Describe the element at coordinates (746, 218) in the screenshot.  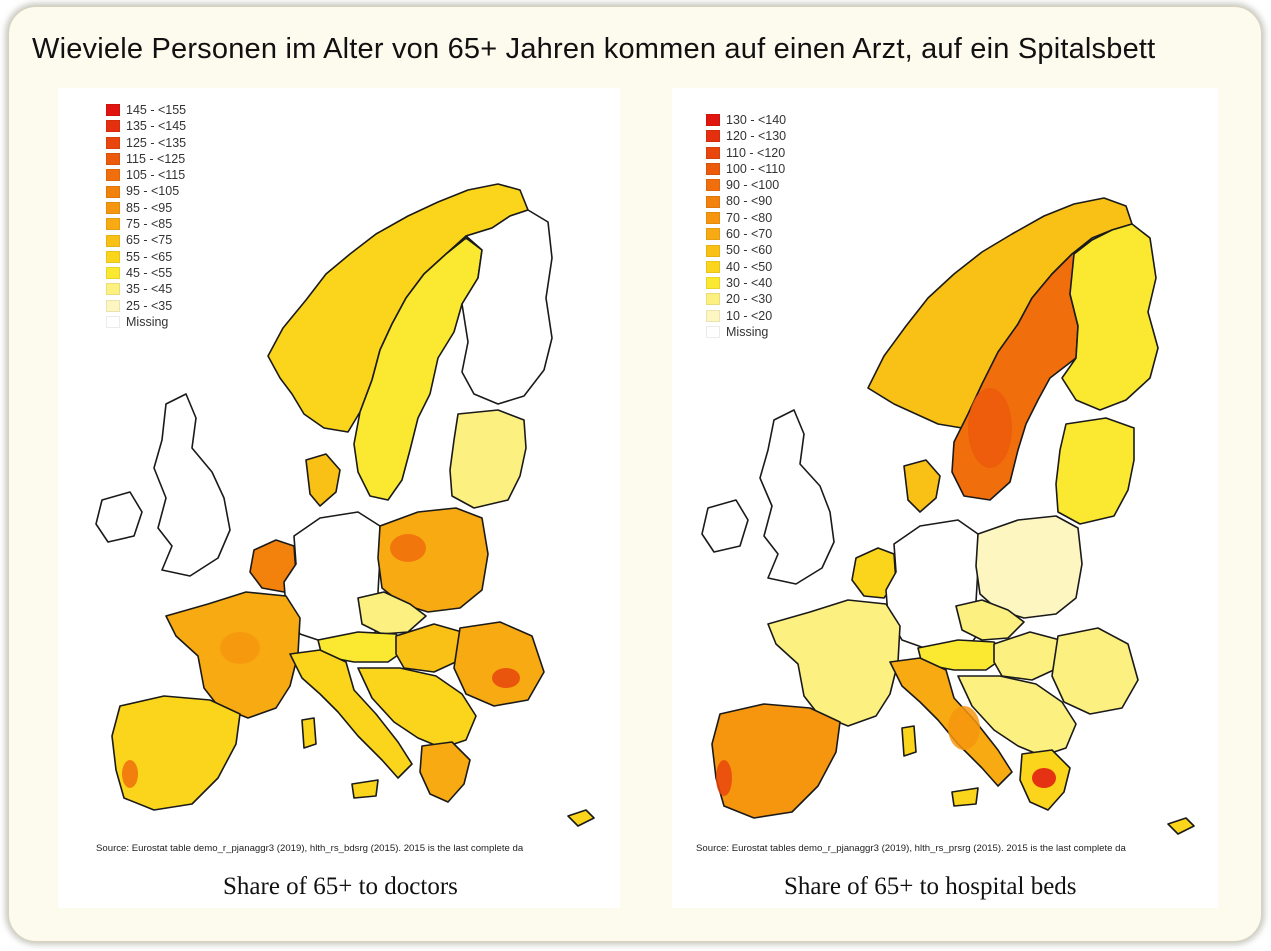
I see `legend-item: 70 - <80` at that location.